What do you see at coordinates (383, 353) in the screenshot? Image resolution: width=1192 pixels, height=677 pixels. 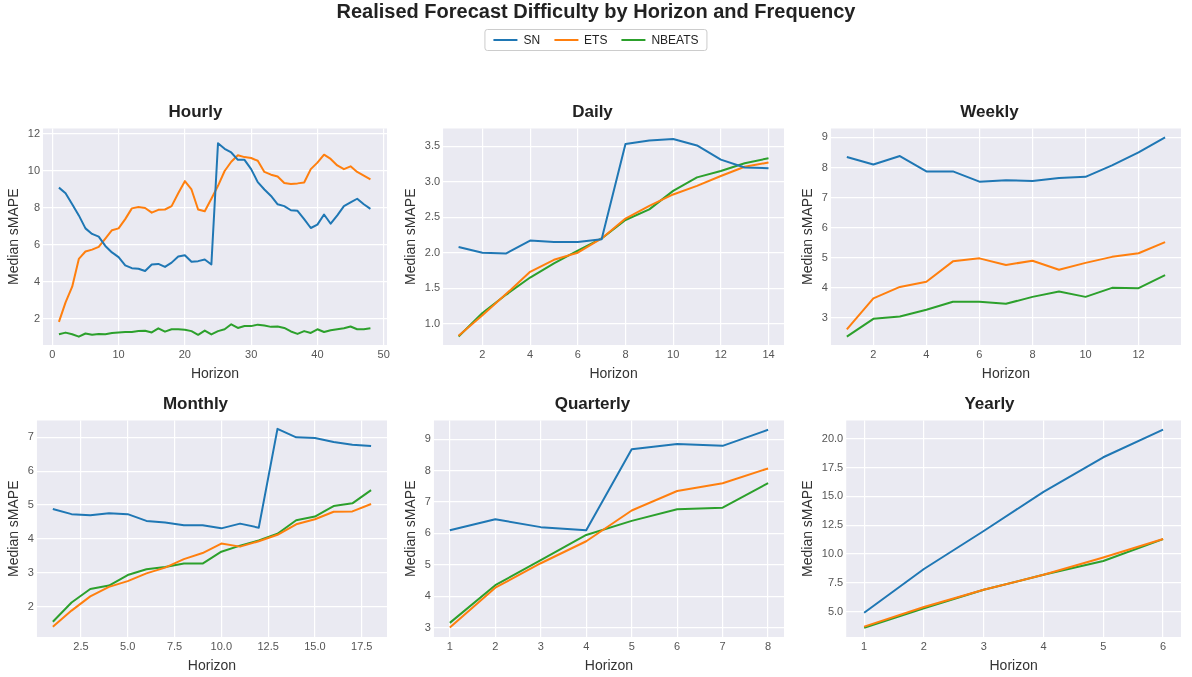 I see `x-tick-label: 50` at bounding box center [383, 353].